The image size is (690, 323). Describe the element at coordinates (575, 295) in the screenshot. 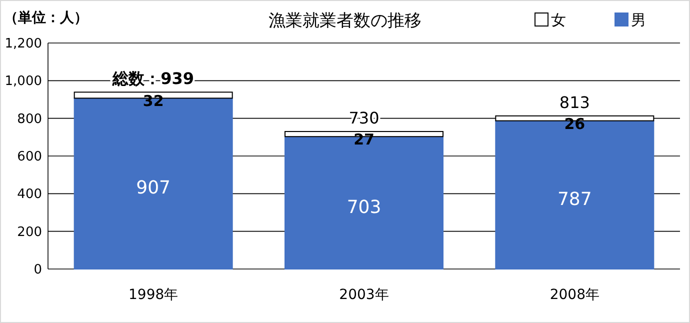

I see `x-tick-label: 2008年` at that location.